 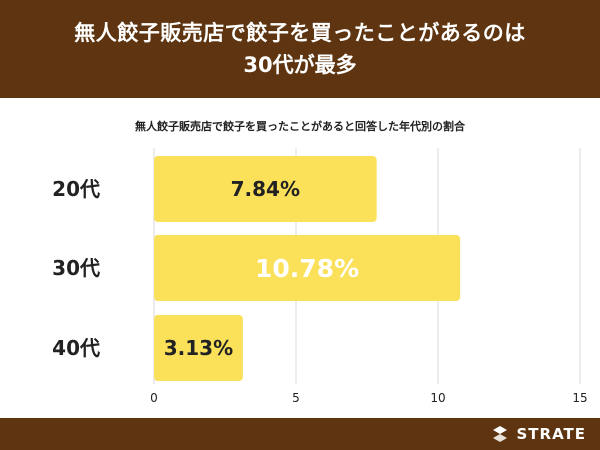 What do you see at coordinates (579, 398) in the screenshot?
I see `x-tick-label: 15` at bounding box center [579, 398].